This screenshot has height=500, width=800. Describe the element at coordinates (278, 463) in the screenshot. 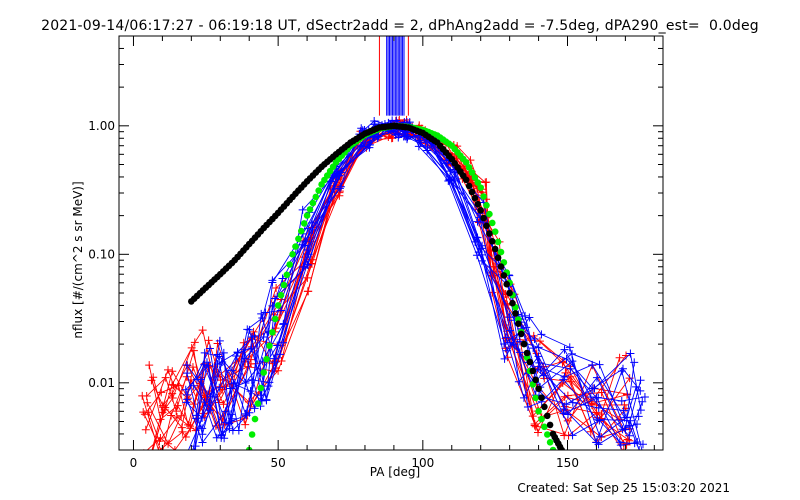

I see `x-tick-label: 50` at that location.